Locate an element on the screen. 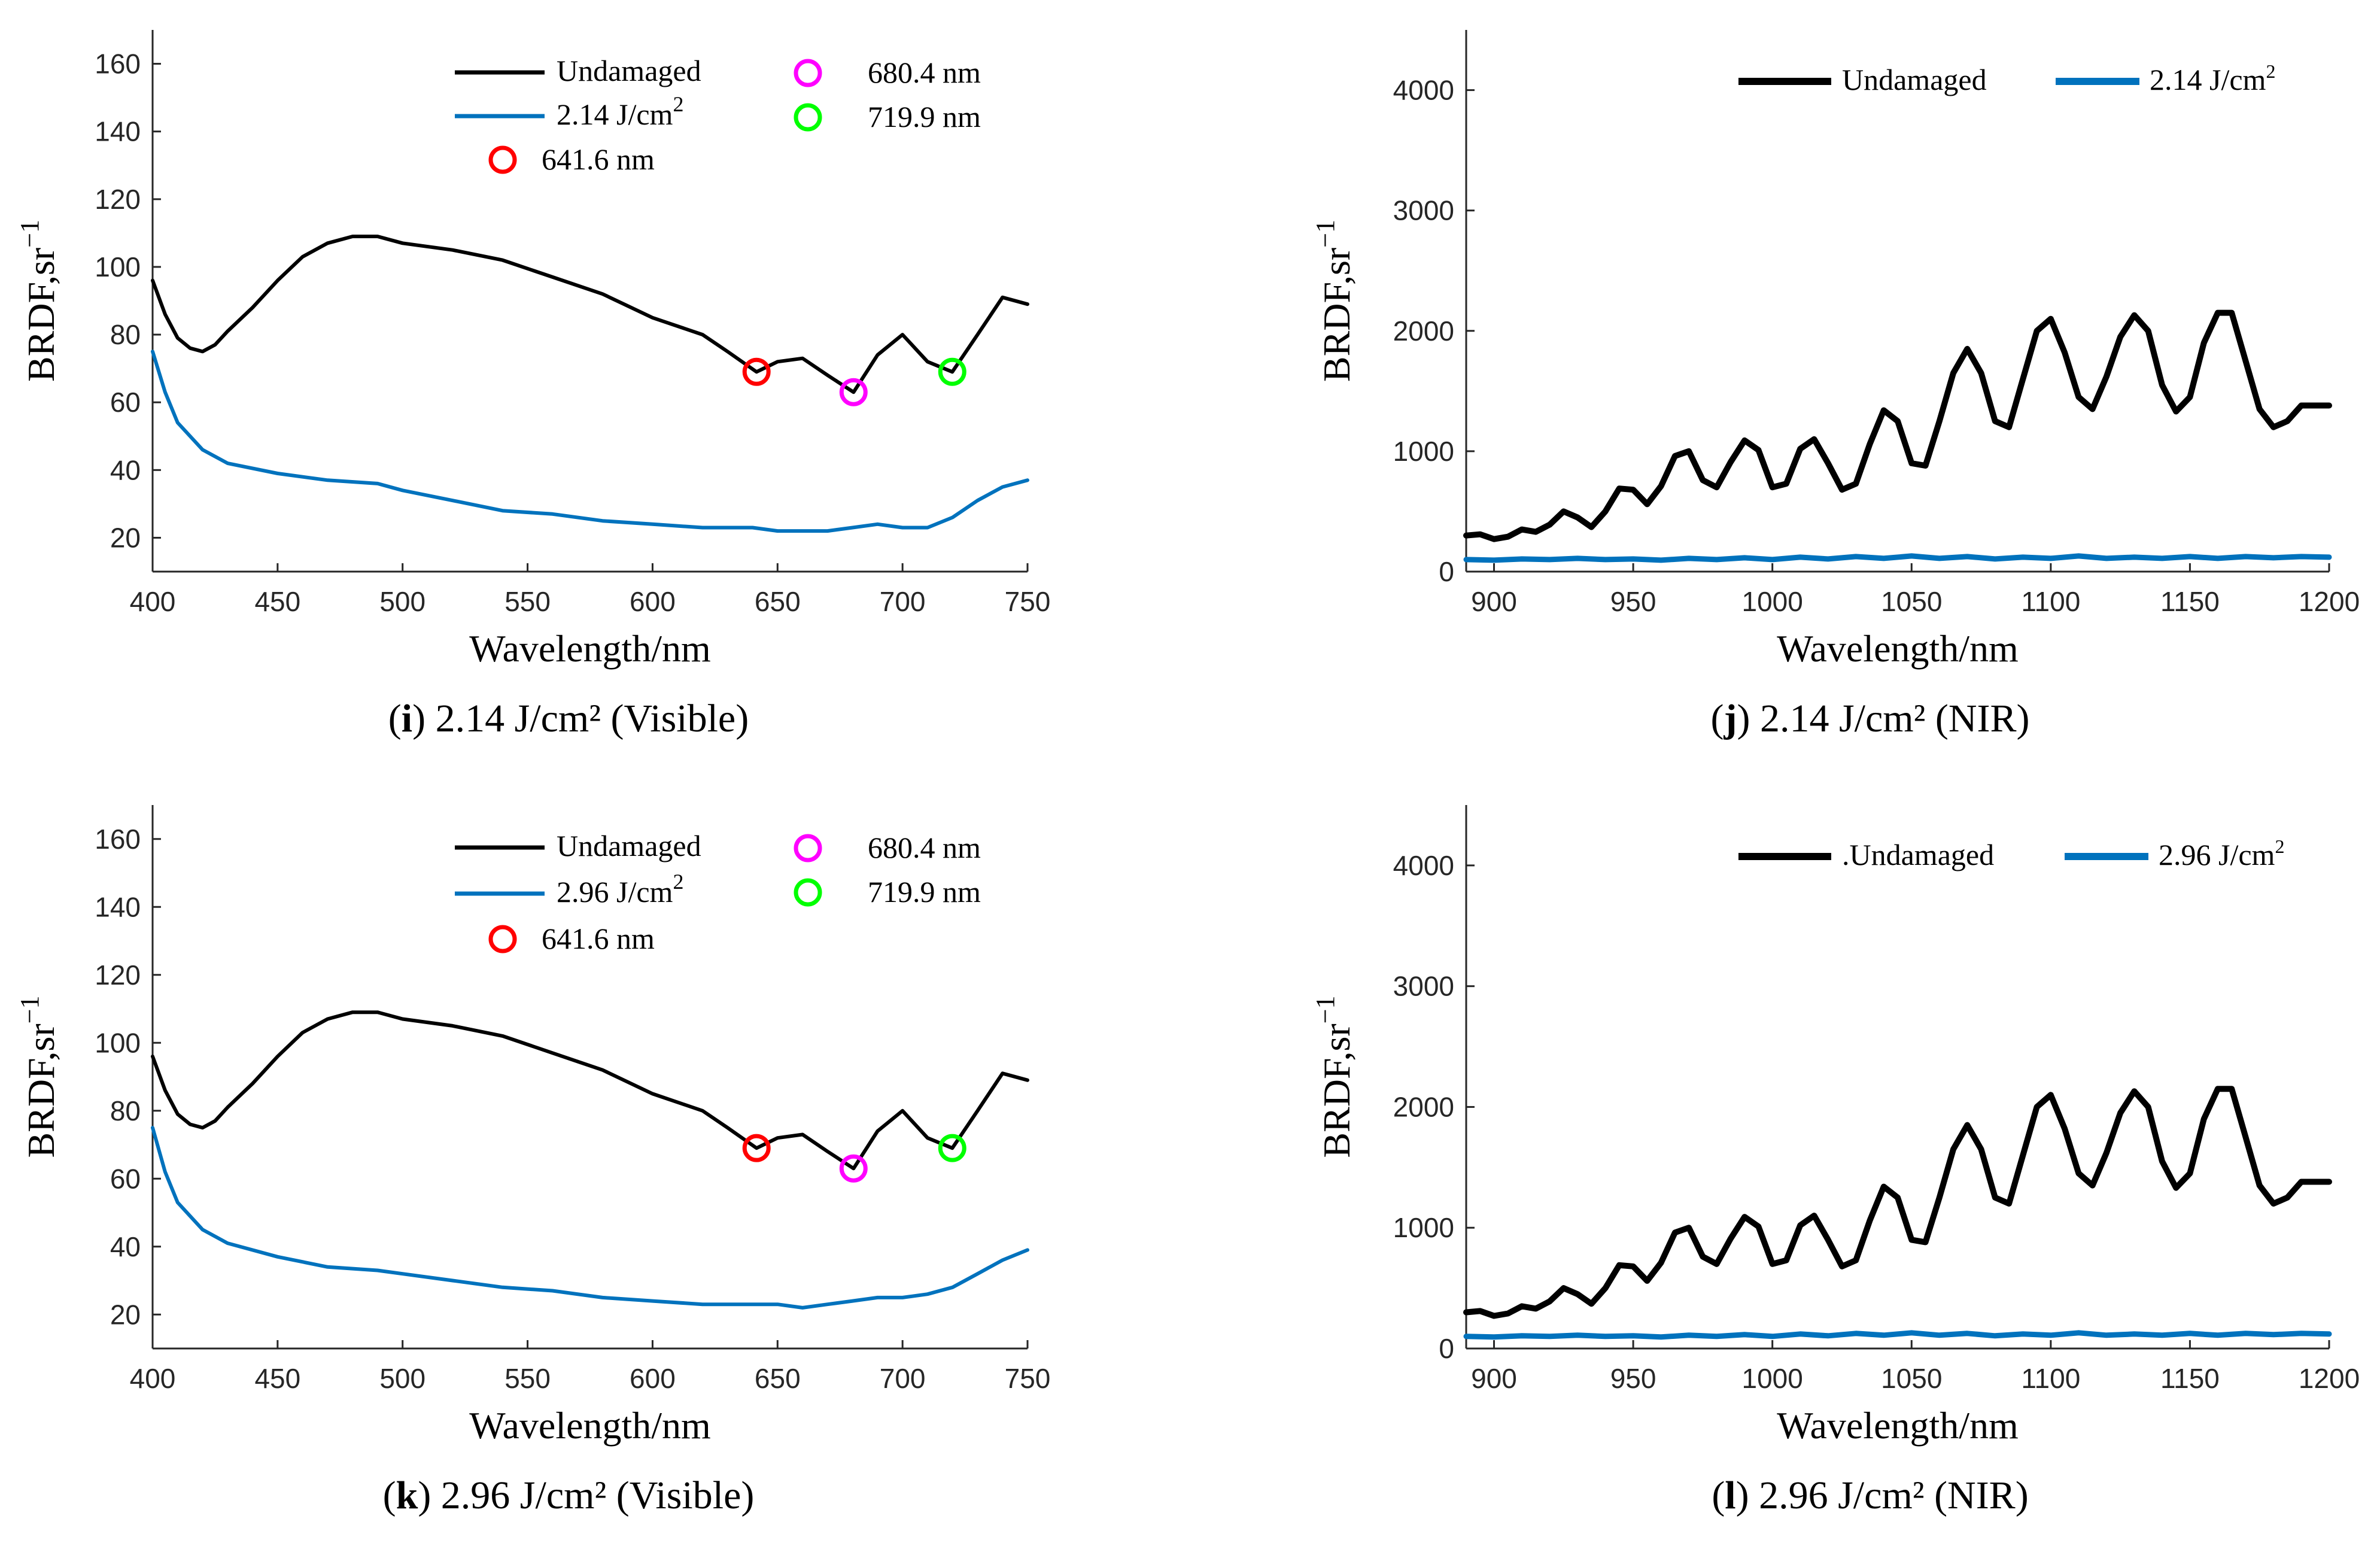 The height and width of the screenshot is (1552, 2380). y-tick-label: 100 is located at coordinates (118, 267).